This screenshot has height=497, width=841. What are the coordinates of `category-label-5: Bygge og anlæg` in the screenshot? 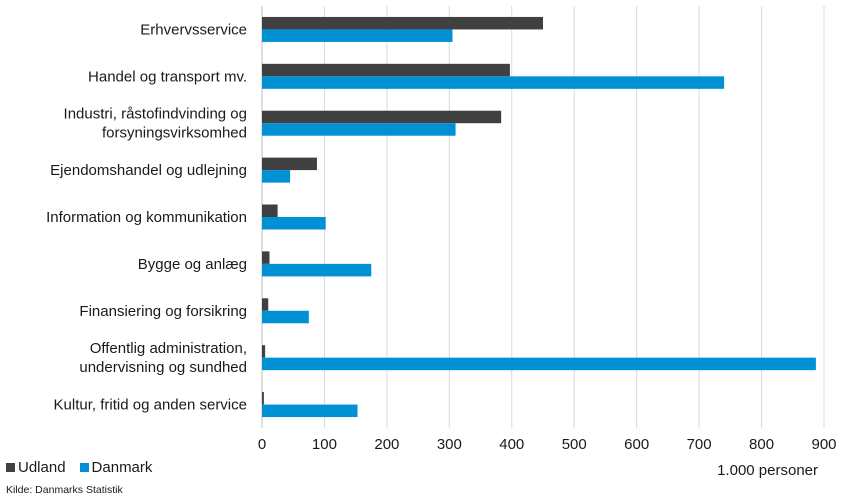 It's located at (192, 264).